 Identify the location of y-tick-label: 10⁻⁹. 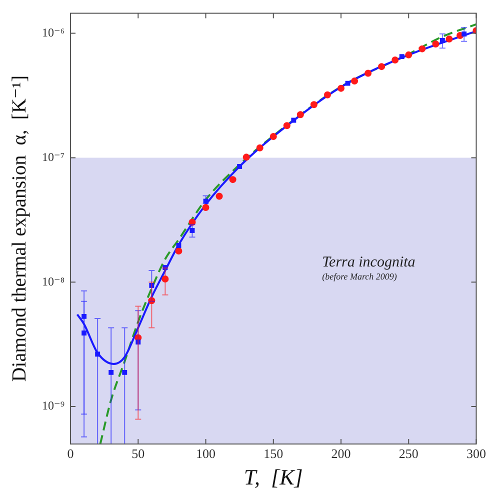
(53, 405).